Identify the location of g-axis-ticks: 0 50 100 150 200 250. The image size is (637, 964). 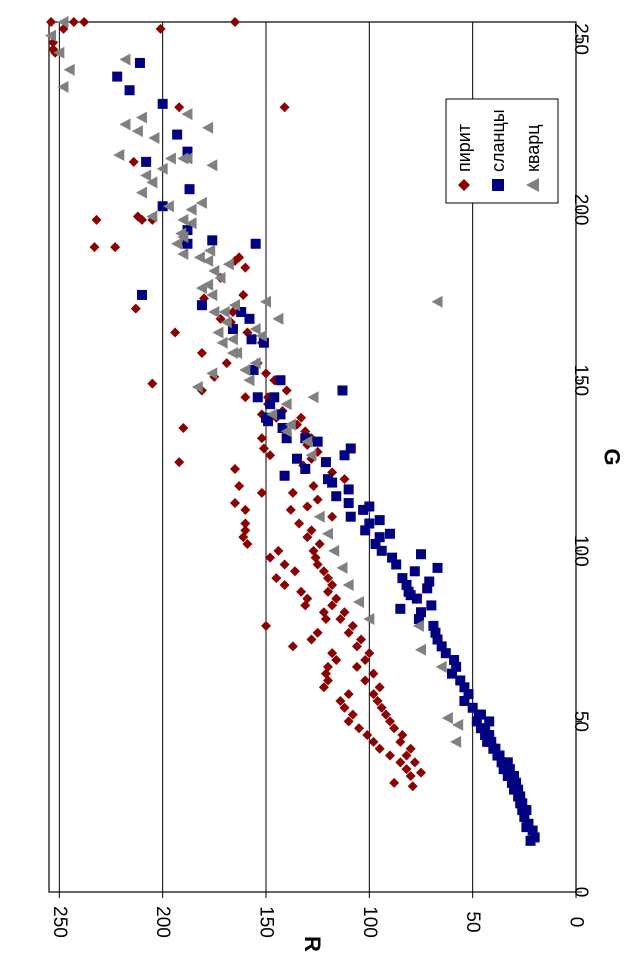
(580, 460).